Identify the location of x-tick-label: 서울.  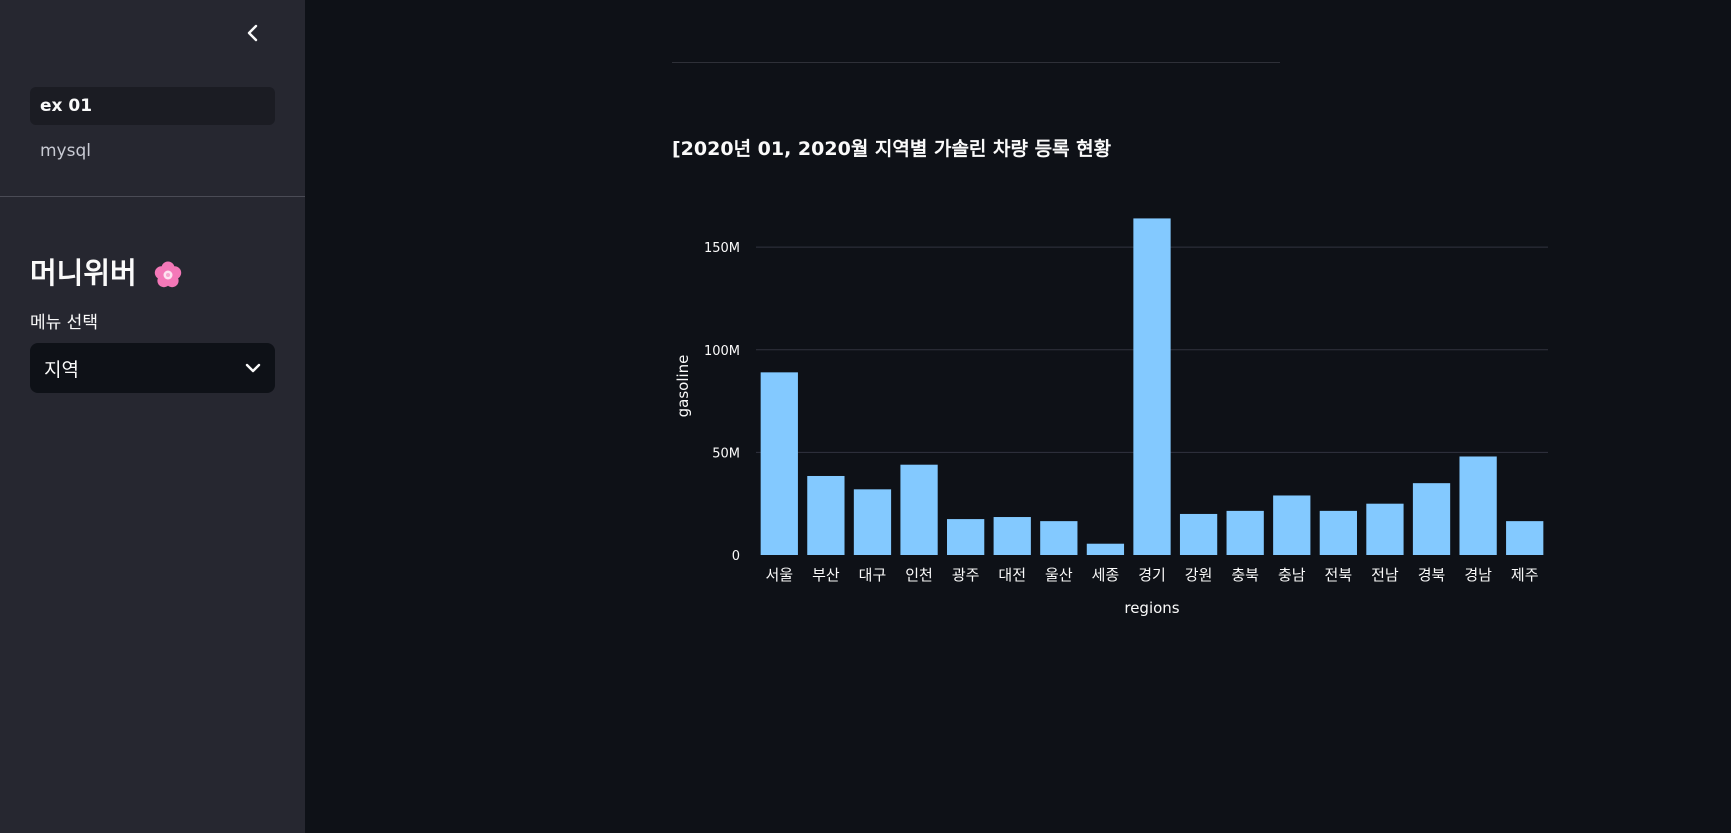
(779, 575).